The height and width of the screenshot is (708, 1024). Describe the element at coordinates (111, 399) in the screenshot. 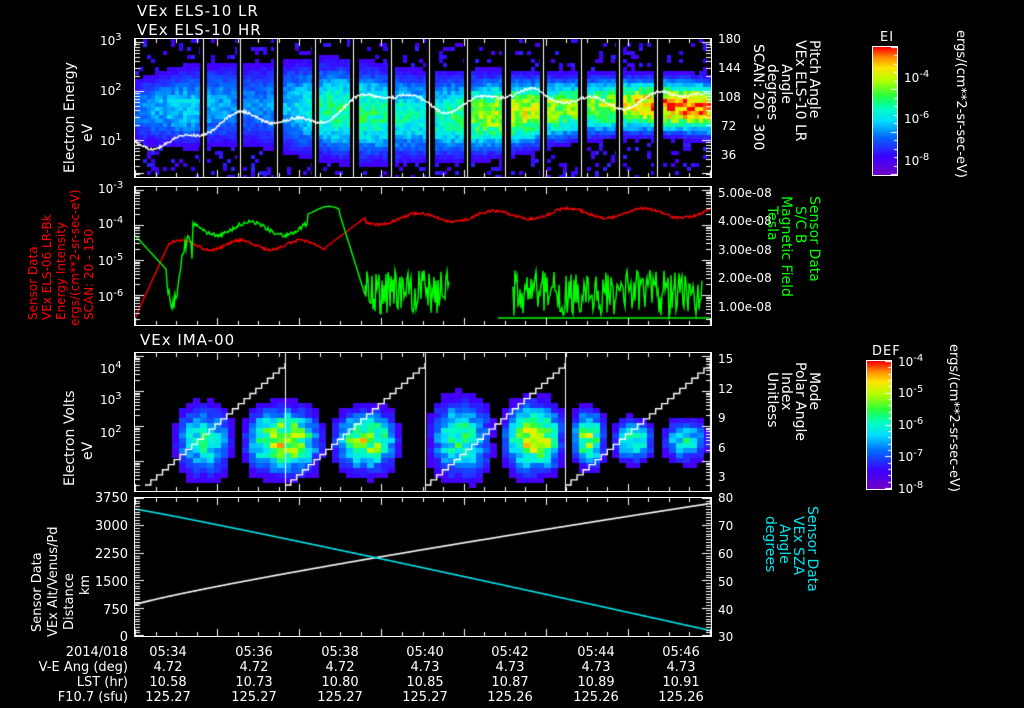

I see `panel3-ytick-2: 10³` at that location.